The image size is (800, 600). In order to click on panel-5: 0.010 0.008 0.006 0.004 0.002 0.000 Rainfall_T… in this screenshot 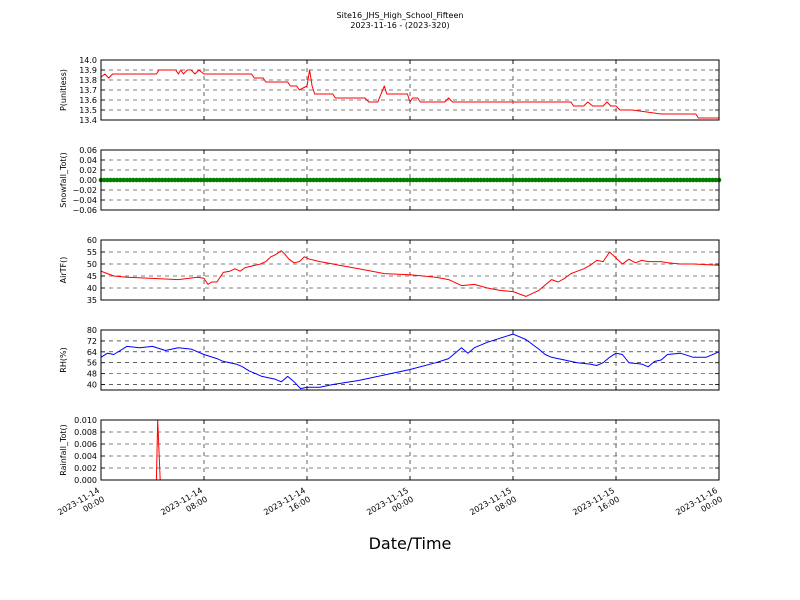, I will do `click(389, 450)`.